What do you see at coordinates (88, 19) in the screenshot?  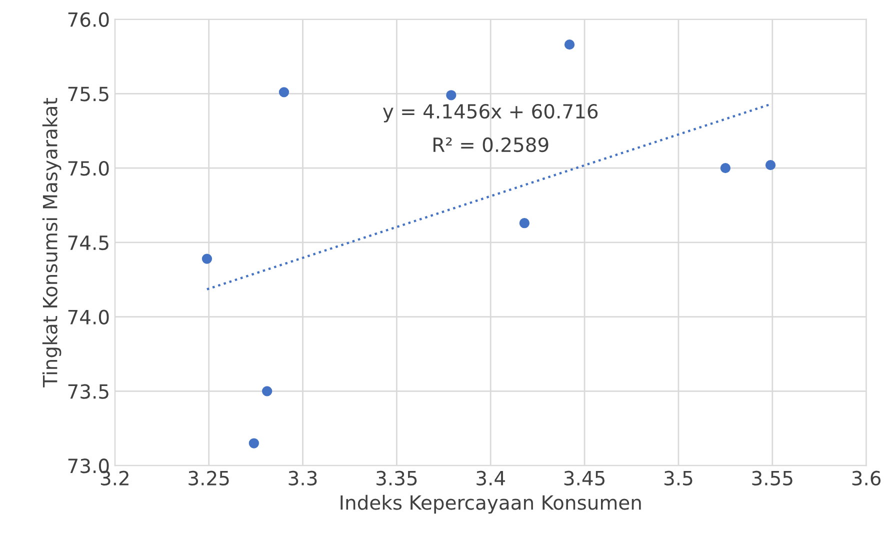 I see `y-tick-label: 76.0` at bounding box center [88, 19].